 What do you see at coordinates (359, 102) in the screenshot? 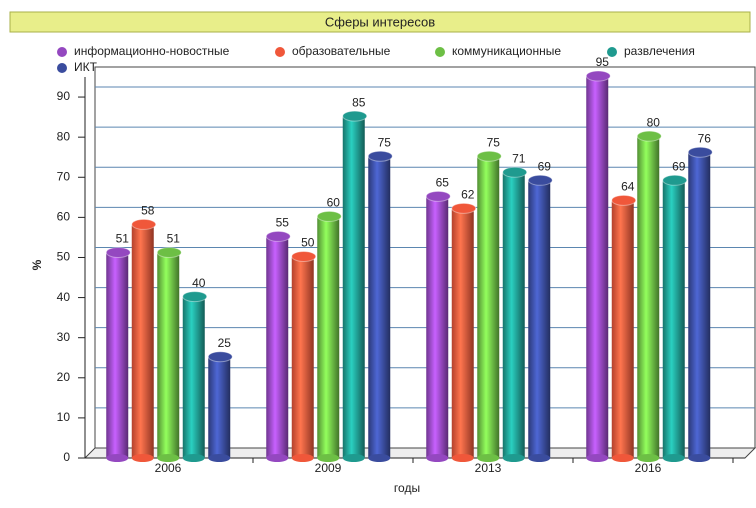
I see `value-label: 85` at bounding box center [359, 102].